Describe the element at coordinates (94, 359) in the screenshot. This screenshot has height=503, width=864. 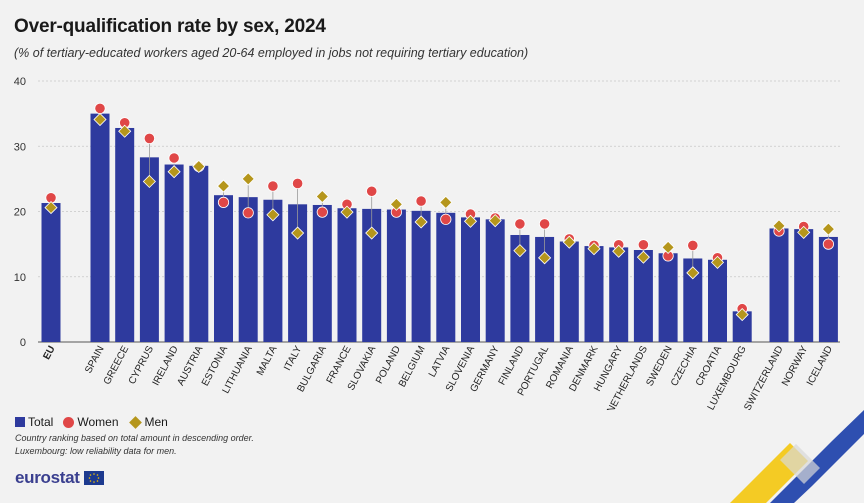
I see `x-tick-label: SPAIN` at that location.